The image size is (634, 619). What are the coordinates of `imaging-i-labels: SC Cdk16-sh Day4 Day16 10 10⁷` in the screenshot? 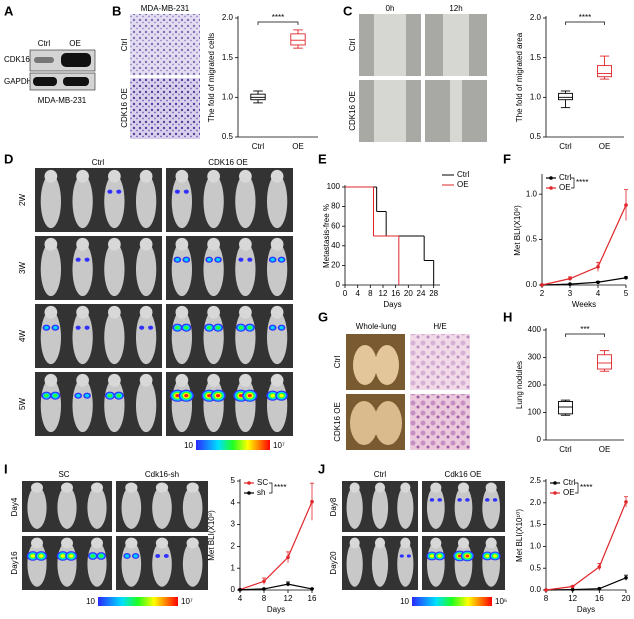 It's located at (101, 538).